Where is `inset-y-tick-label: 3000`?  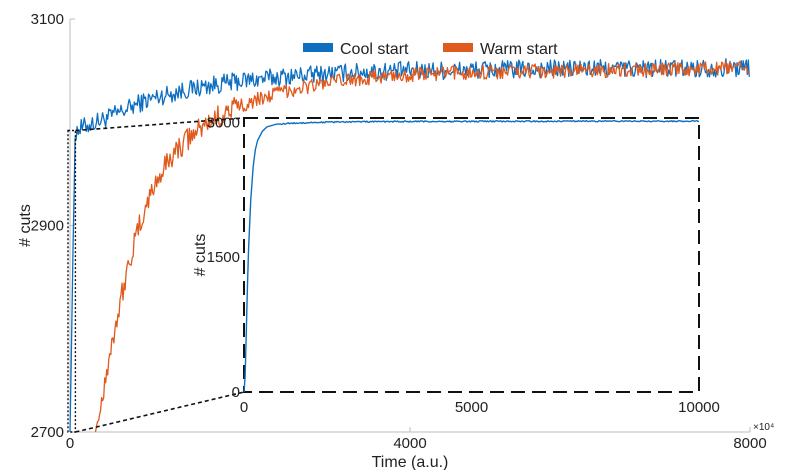
inset-y-tick-label: 3000 is located at coordinates (223, 122).